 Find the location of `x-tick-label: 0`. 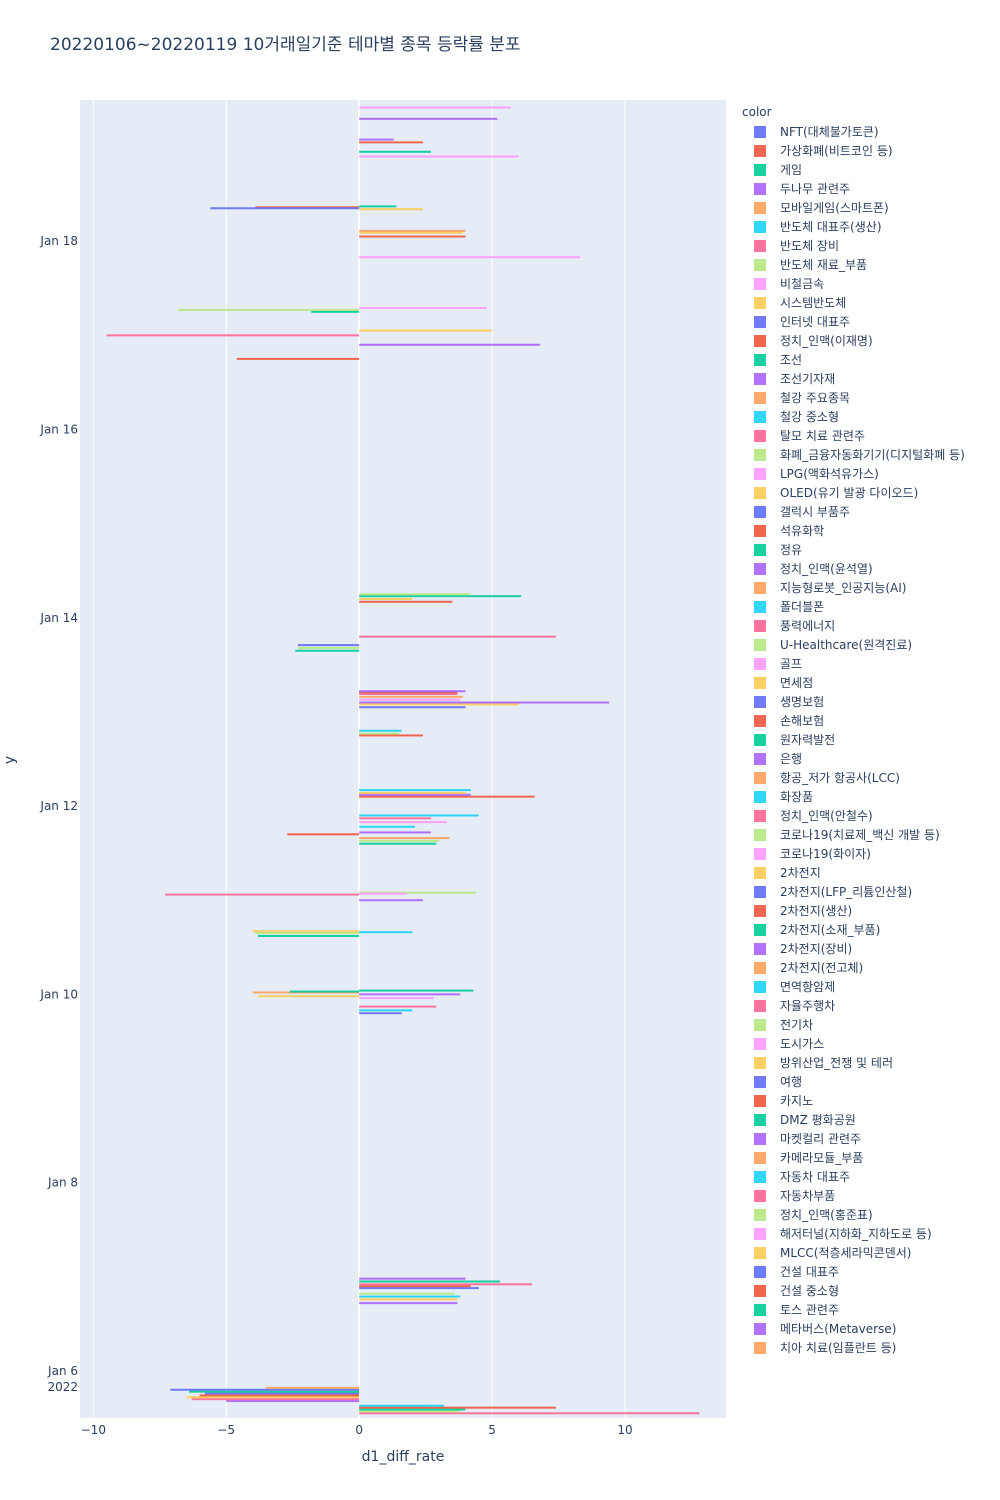

x-tick-label: 0 is located at coordinates (359, 1430).